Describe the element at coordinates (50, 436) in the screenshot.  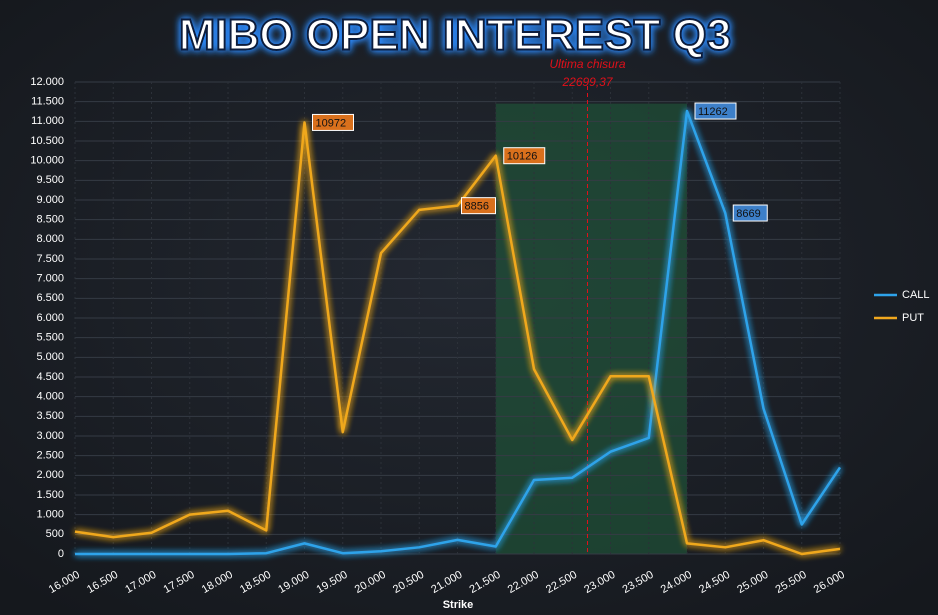
I see `y-tick-label: 3.000` at that location.